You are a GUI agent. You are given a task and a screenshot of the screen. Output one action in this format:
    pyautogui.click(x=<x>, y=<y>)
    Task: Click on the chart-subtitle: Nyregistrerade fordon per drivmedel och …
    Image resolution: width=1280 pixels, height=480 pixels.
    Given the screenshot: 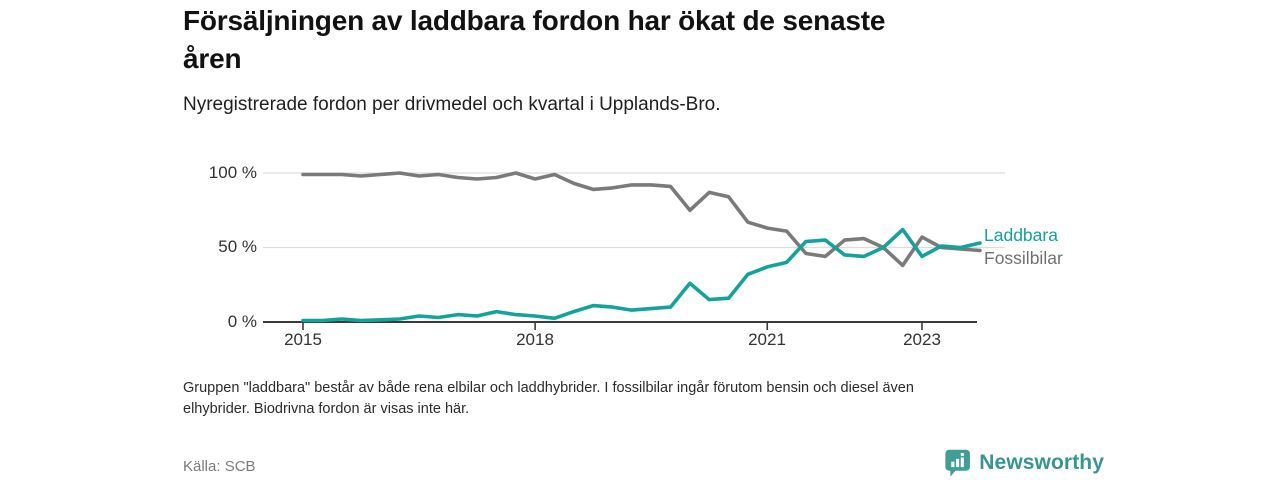 What is the action you would take?
    pyautogui.click(x=452, y=104)
    